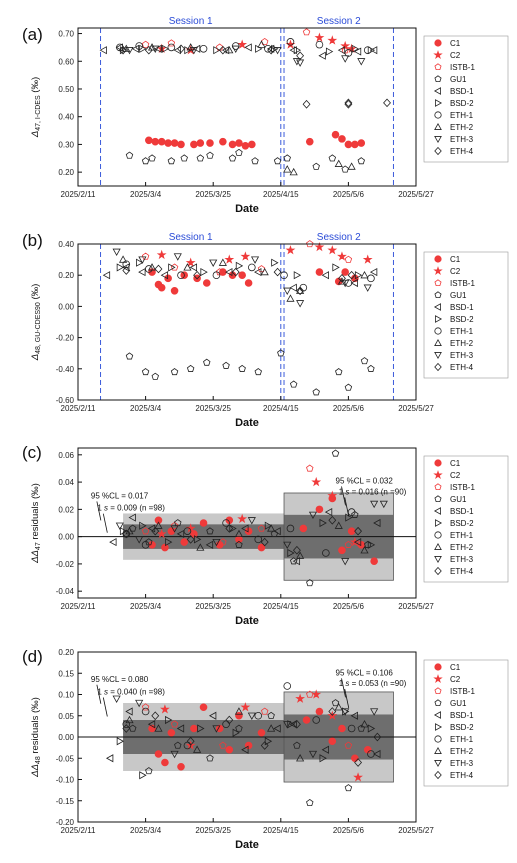 This screenshot has height=863, width=517. Describe the element at coordinates (342, 491) in the screenshot. I see `annotation-prefix: 1` at that location.